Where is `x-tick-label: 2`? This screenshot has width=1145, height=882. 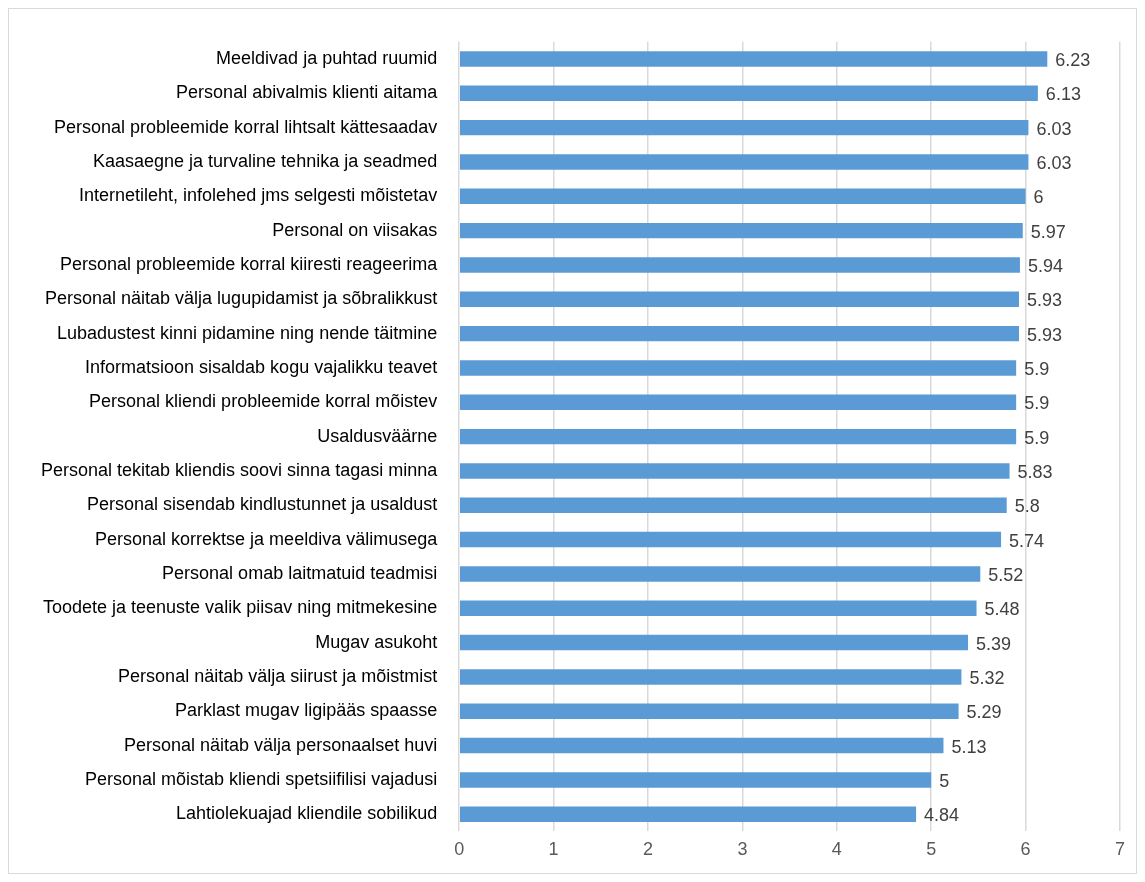 x-tick-label: 2 is located at coordinates (648, 849).